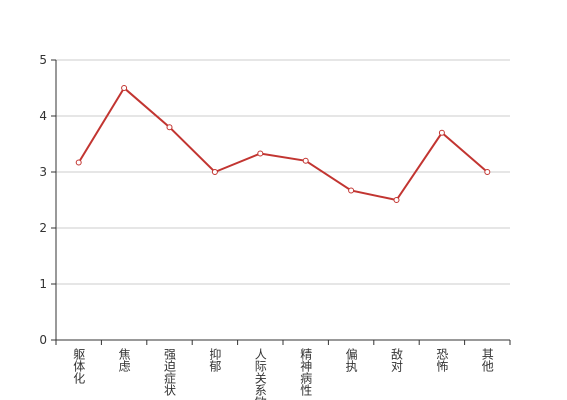 The height and width of the screenshot is (400, 567). I want to click on x-tick-label: 精神病性, so click(306, 372).